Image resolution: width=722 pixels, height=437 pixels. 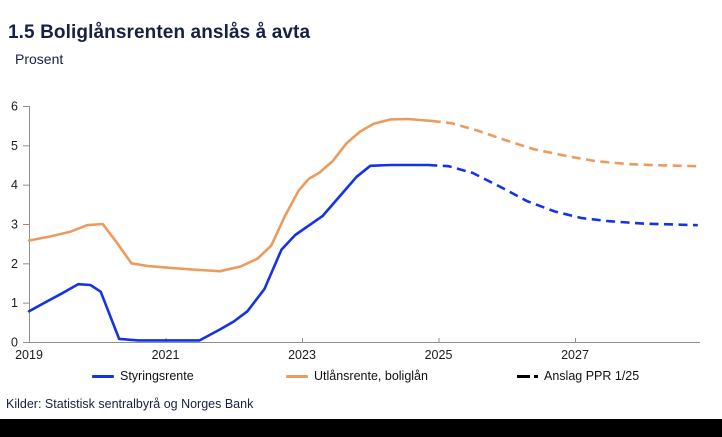 I want to click on x-tick-label: 2027, so click(x=575, y=355).